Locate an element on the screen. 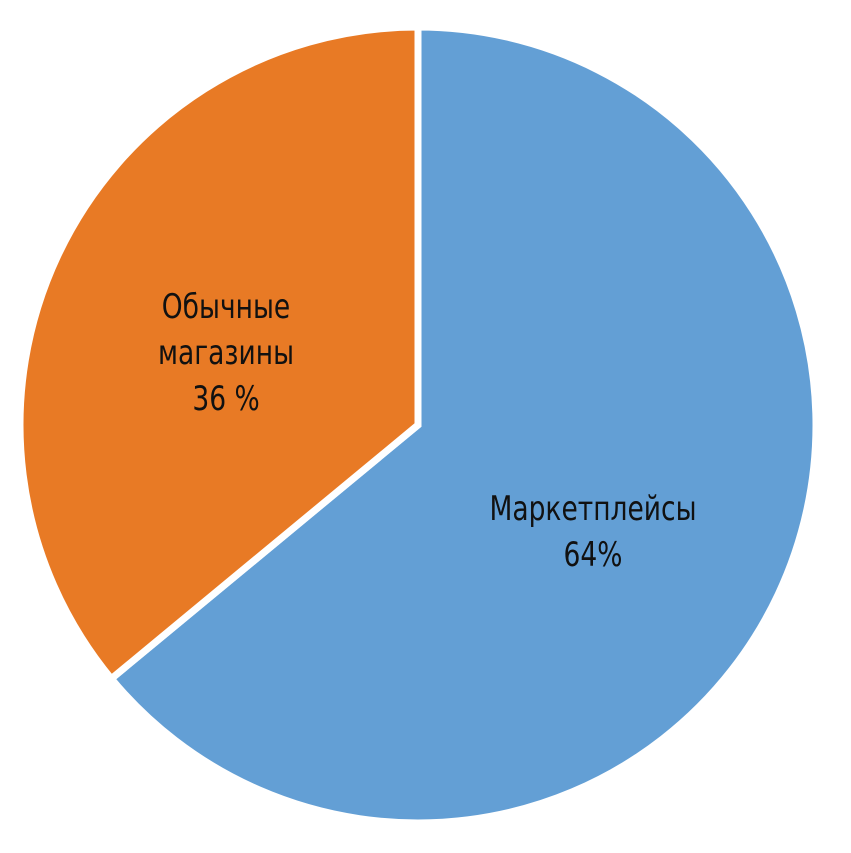 The image size is (851, 853). slice-label-line: магазины is located at coordinates (226, 353).